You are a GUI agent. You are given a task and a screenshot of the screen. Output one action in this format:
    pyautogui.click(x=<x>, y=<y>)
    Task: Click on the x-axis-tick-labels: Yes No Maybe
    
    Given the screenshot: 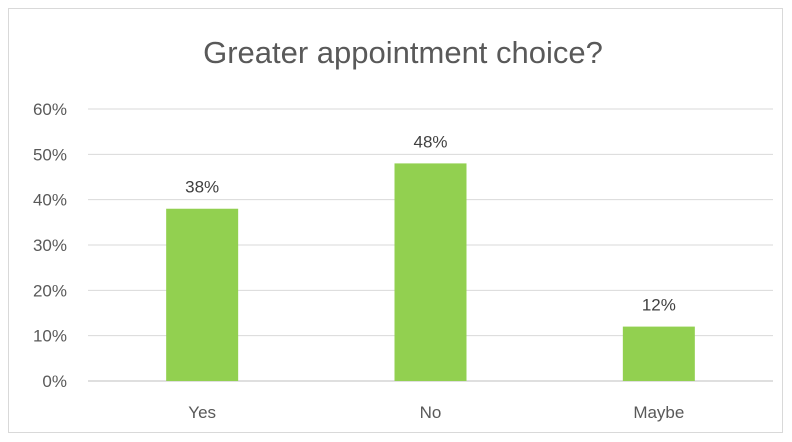 What is the action you would take?
    pyautogui.click(x=436, y=412)
    